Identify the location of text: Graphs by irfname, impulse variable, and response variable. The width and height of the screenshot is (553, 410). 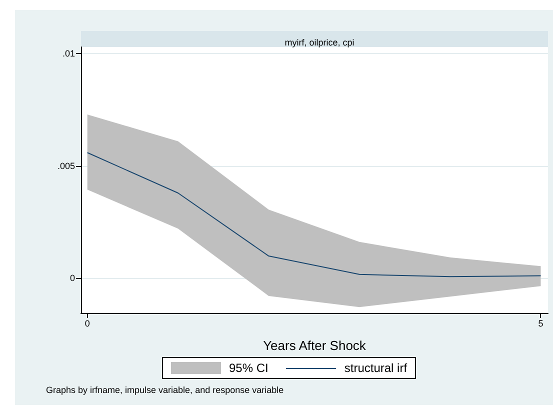
(165, 390).